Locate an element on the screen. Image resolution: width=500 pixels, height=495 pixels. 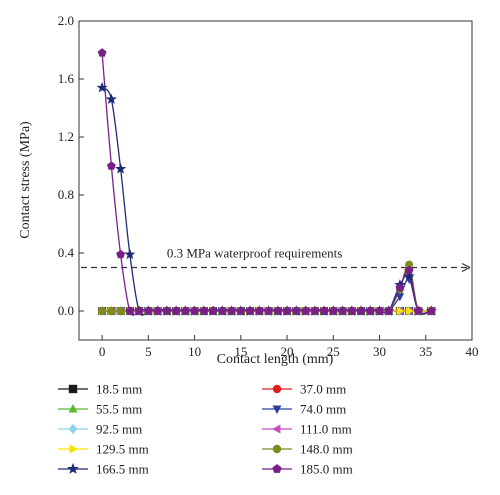
x-tick-label: 15 is located at coordinates (240, 351).